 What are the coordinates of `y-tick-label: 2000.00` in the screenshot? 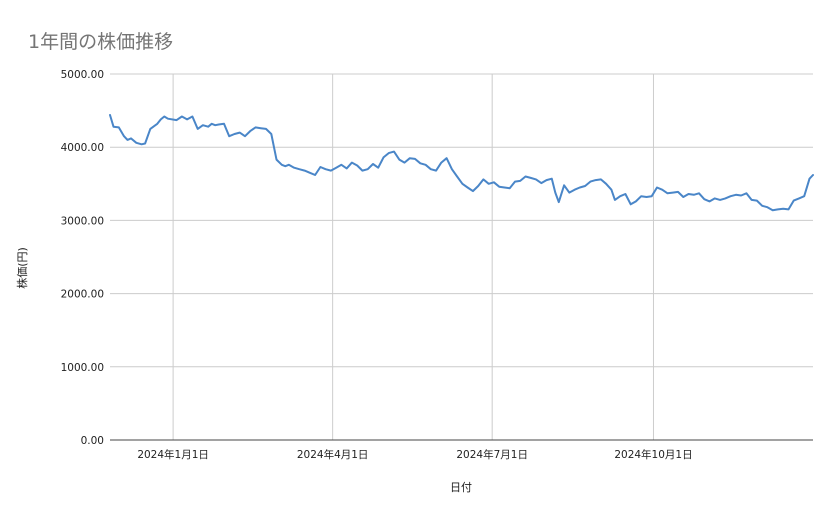 It's located at (82, 295).